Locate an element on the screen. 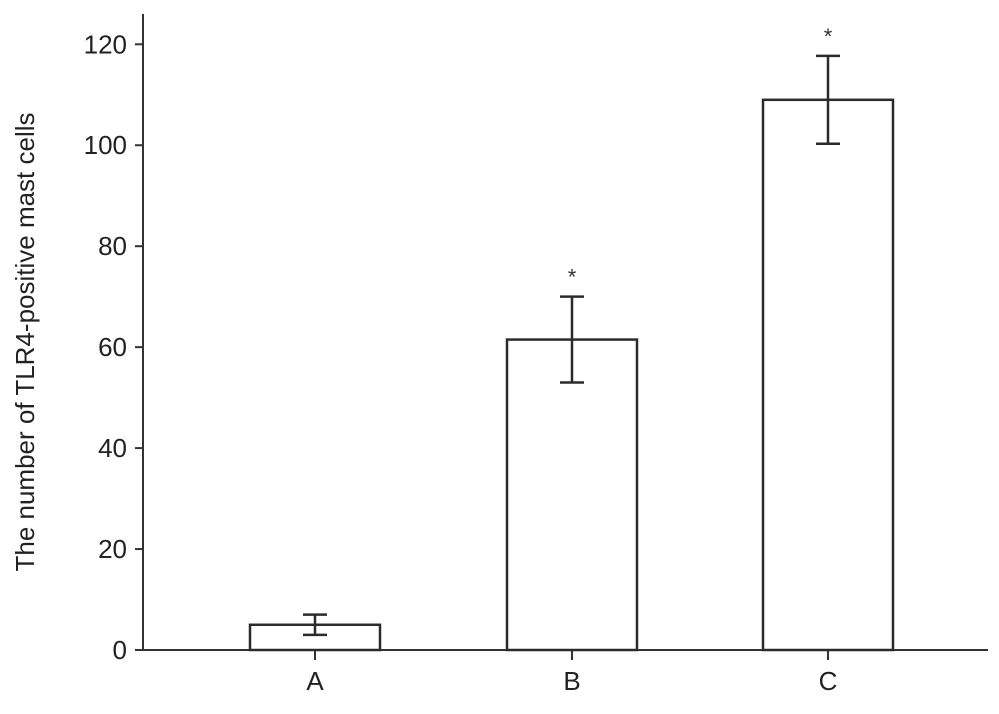 Image resolution: width=999 pixels, height=714 pixels. y-tick-label: 60 is located at coordinates (112, 347).